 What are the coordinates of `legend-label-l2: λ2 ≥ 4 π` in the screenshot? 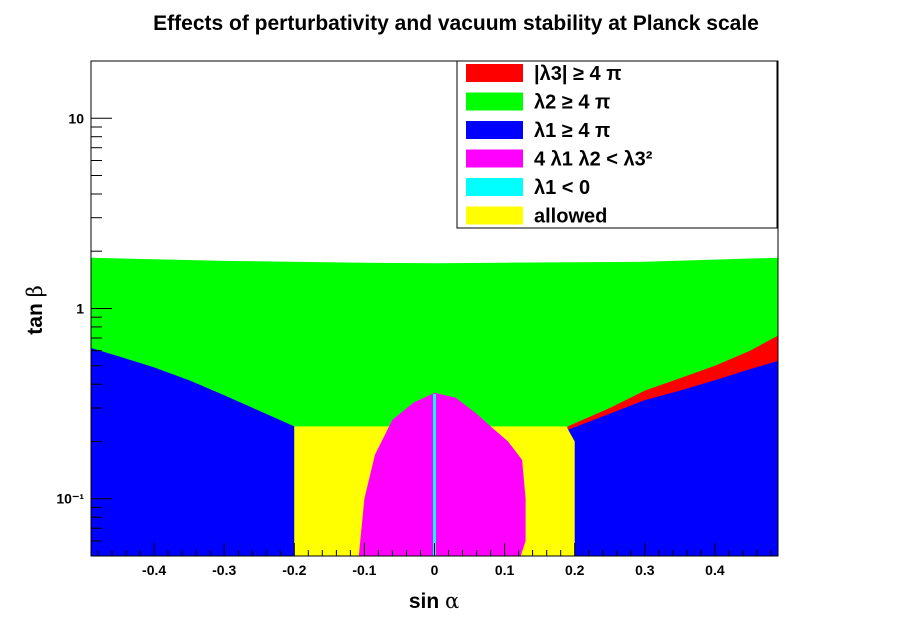 It's located at (572, 103).